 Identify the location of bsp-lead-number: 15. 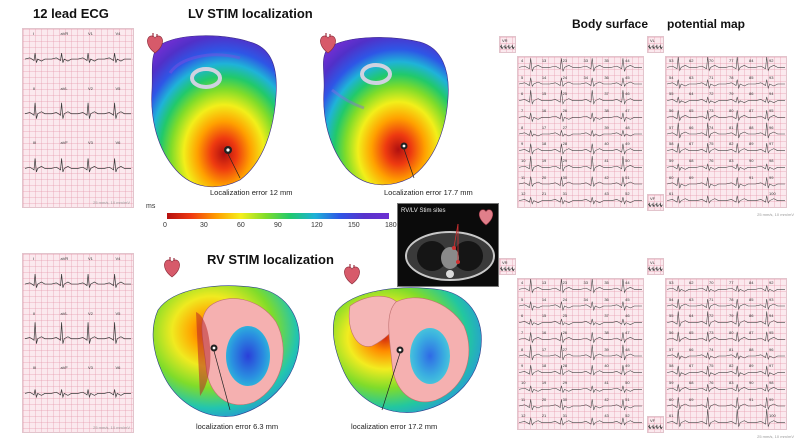
(544, 94).